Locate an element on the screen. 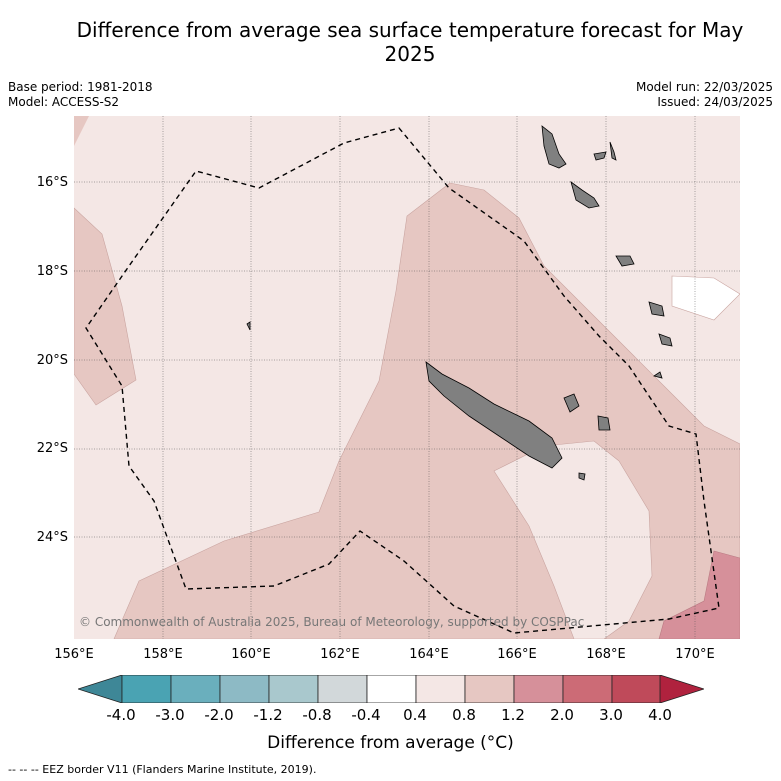 This screenshot has height=781, width=781. anomaly-region-neutral is located at coordinates (705, 298).